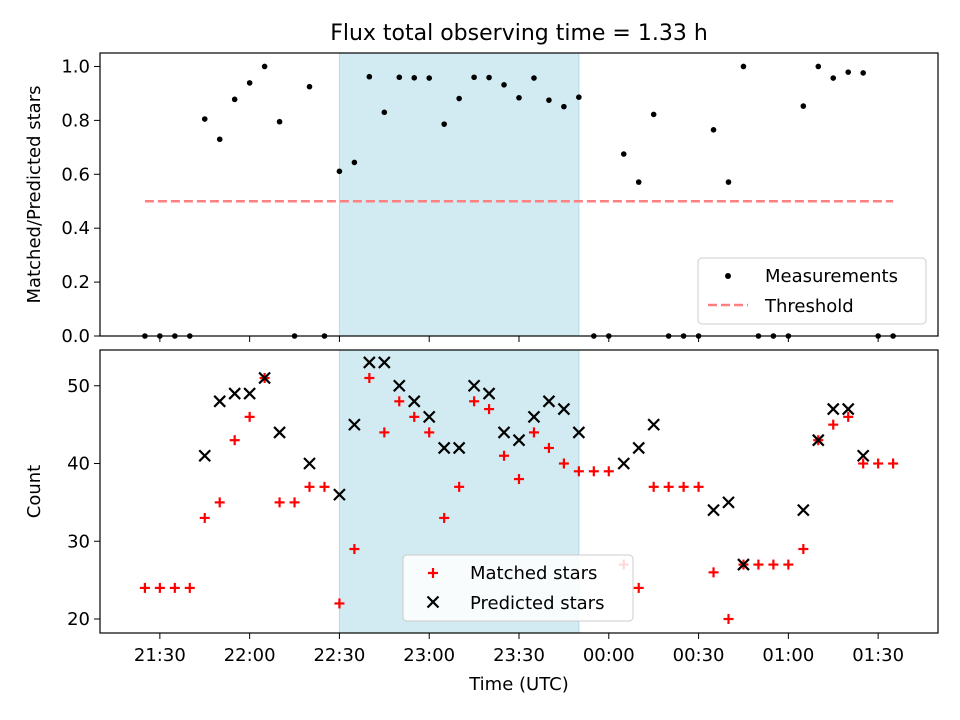  What do you see at coordinates (433, 602) in the screenshot?
I see `legend-predicted-marker` at bounding box center [433, 602].